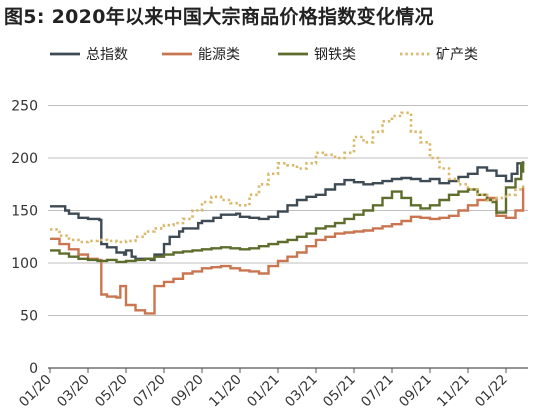 This screenshot has width=550, height=419. Describe the element at coordinates (457, 55) in the screenshot. I see `legend-label: 矿产类` at that location.